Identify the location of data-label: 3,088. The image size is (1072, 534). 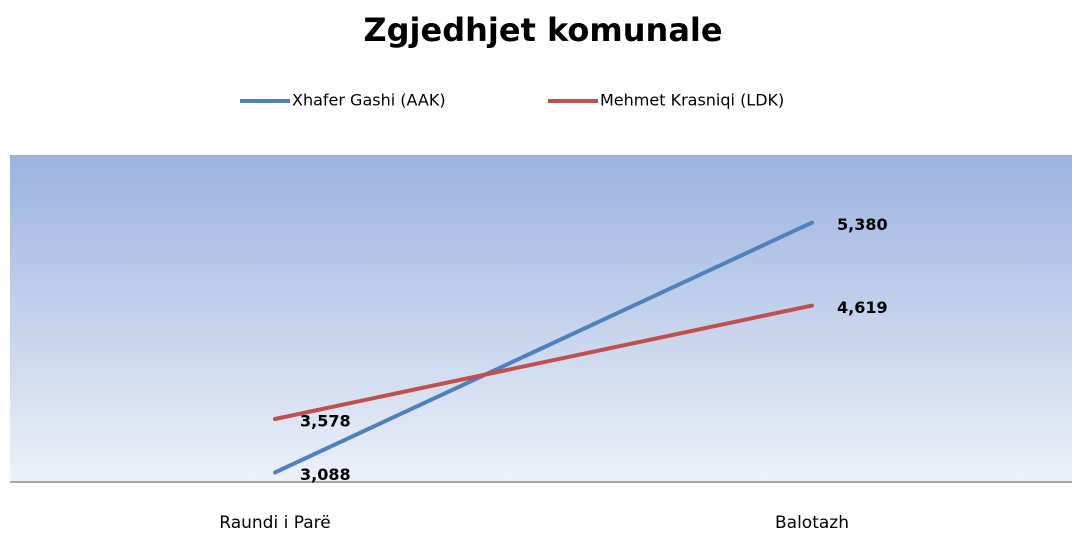
(325, 474).